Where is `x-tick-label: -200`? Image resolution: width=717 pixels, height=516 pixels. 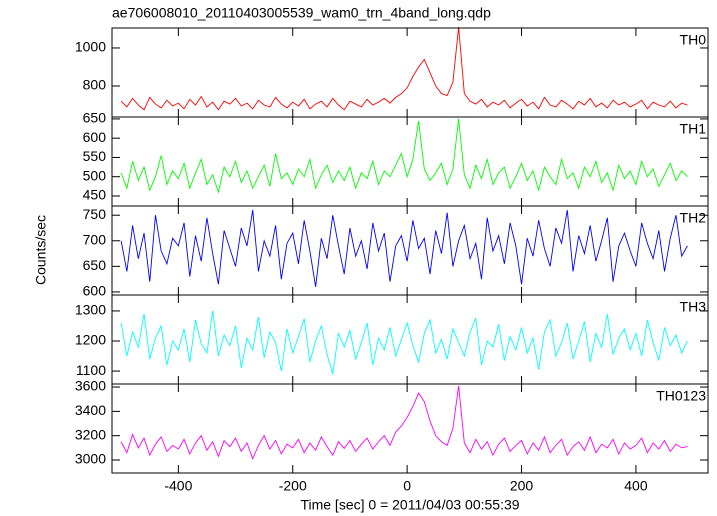 x-tick-label: -200 is located at coordinates (293, 486).